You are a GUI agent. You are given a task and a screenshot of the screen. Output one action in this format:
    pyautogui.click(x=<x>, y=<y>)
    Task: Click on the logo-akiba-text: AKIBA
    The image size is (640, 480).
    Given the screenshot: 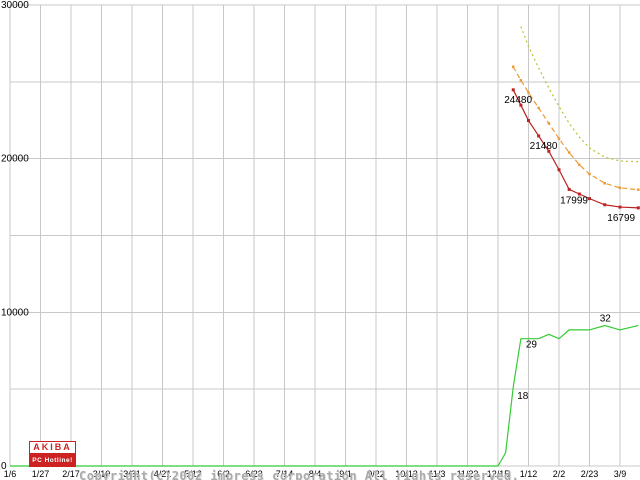 What is the action you would take?
    pyautogui.click(x=52, y=447)
    